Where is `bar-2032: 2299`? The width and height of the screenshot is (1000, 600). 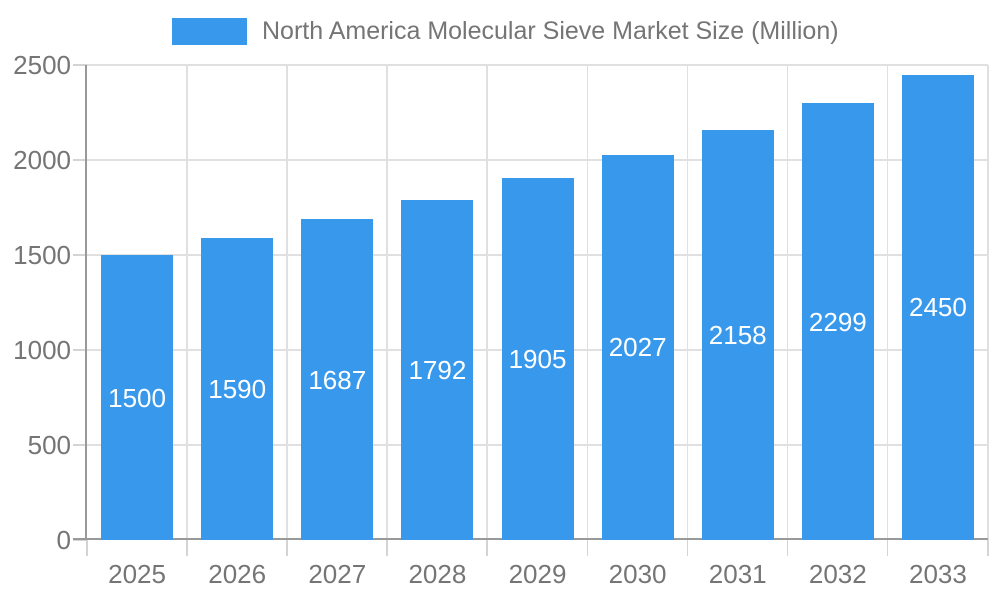 bar-2032: 2299 is located at coordinates (837, 321).